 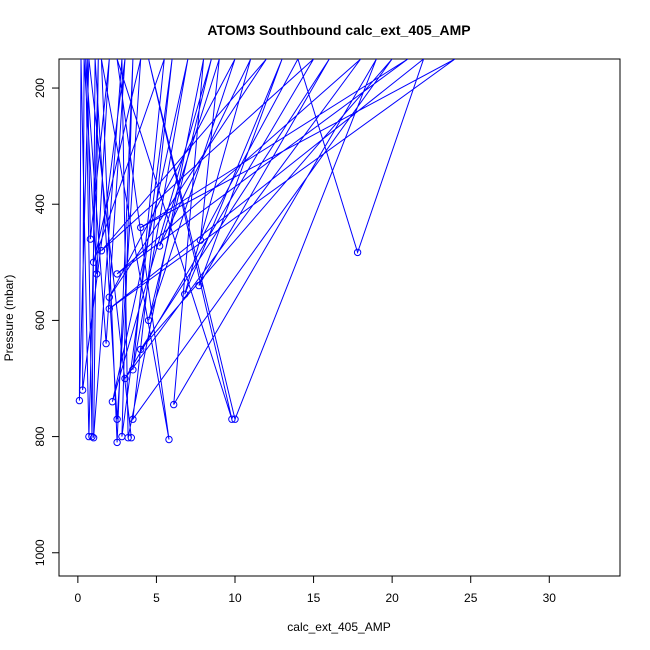 What do you see at coordinates (40, 436) in the screenshot?
I see `y-tick-label: 800` at bounding box center [40, 436].